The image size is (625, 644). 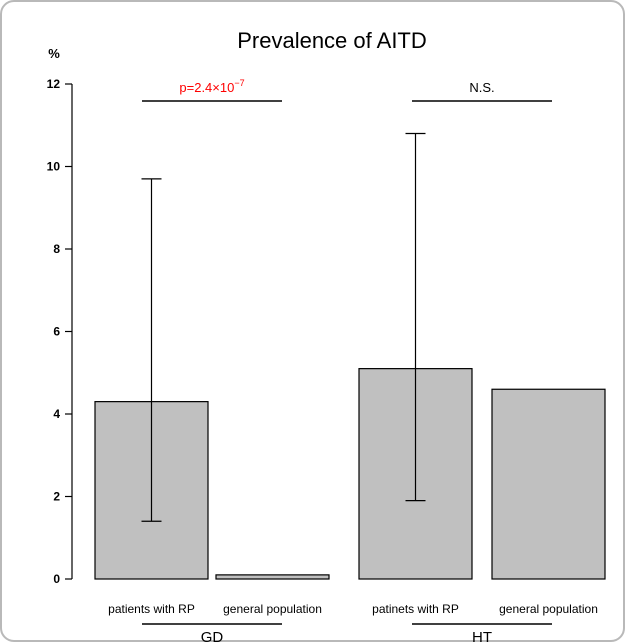 I want to click on group-label-1: HT, so click(x=482, y=636).